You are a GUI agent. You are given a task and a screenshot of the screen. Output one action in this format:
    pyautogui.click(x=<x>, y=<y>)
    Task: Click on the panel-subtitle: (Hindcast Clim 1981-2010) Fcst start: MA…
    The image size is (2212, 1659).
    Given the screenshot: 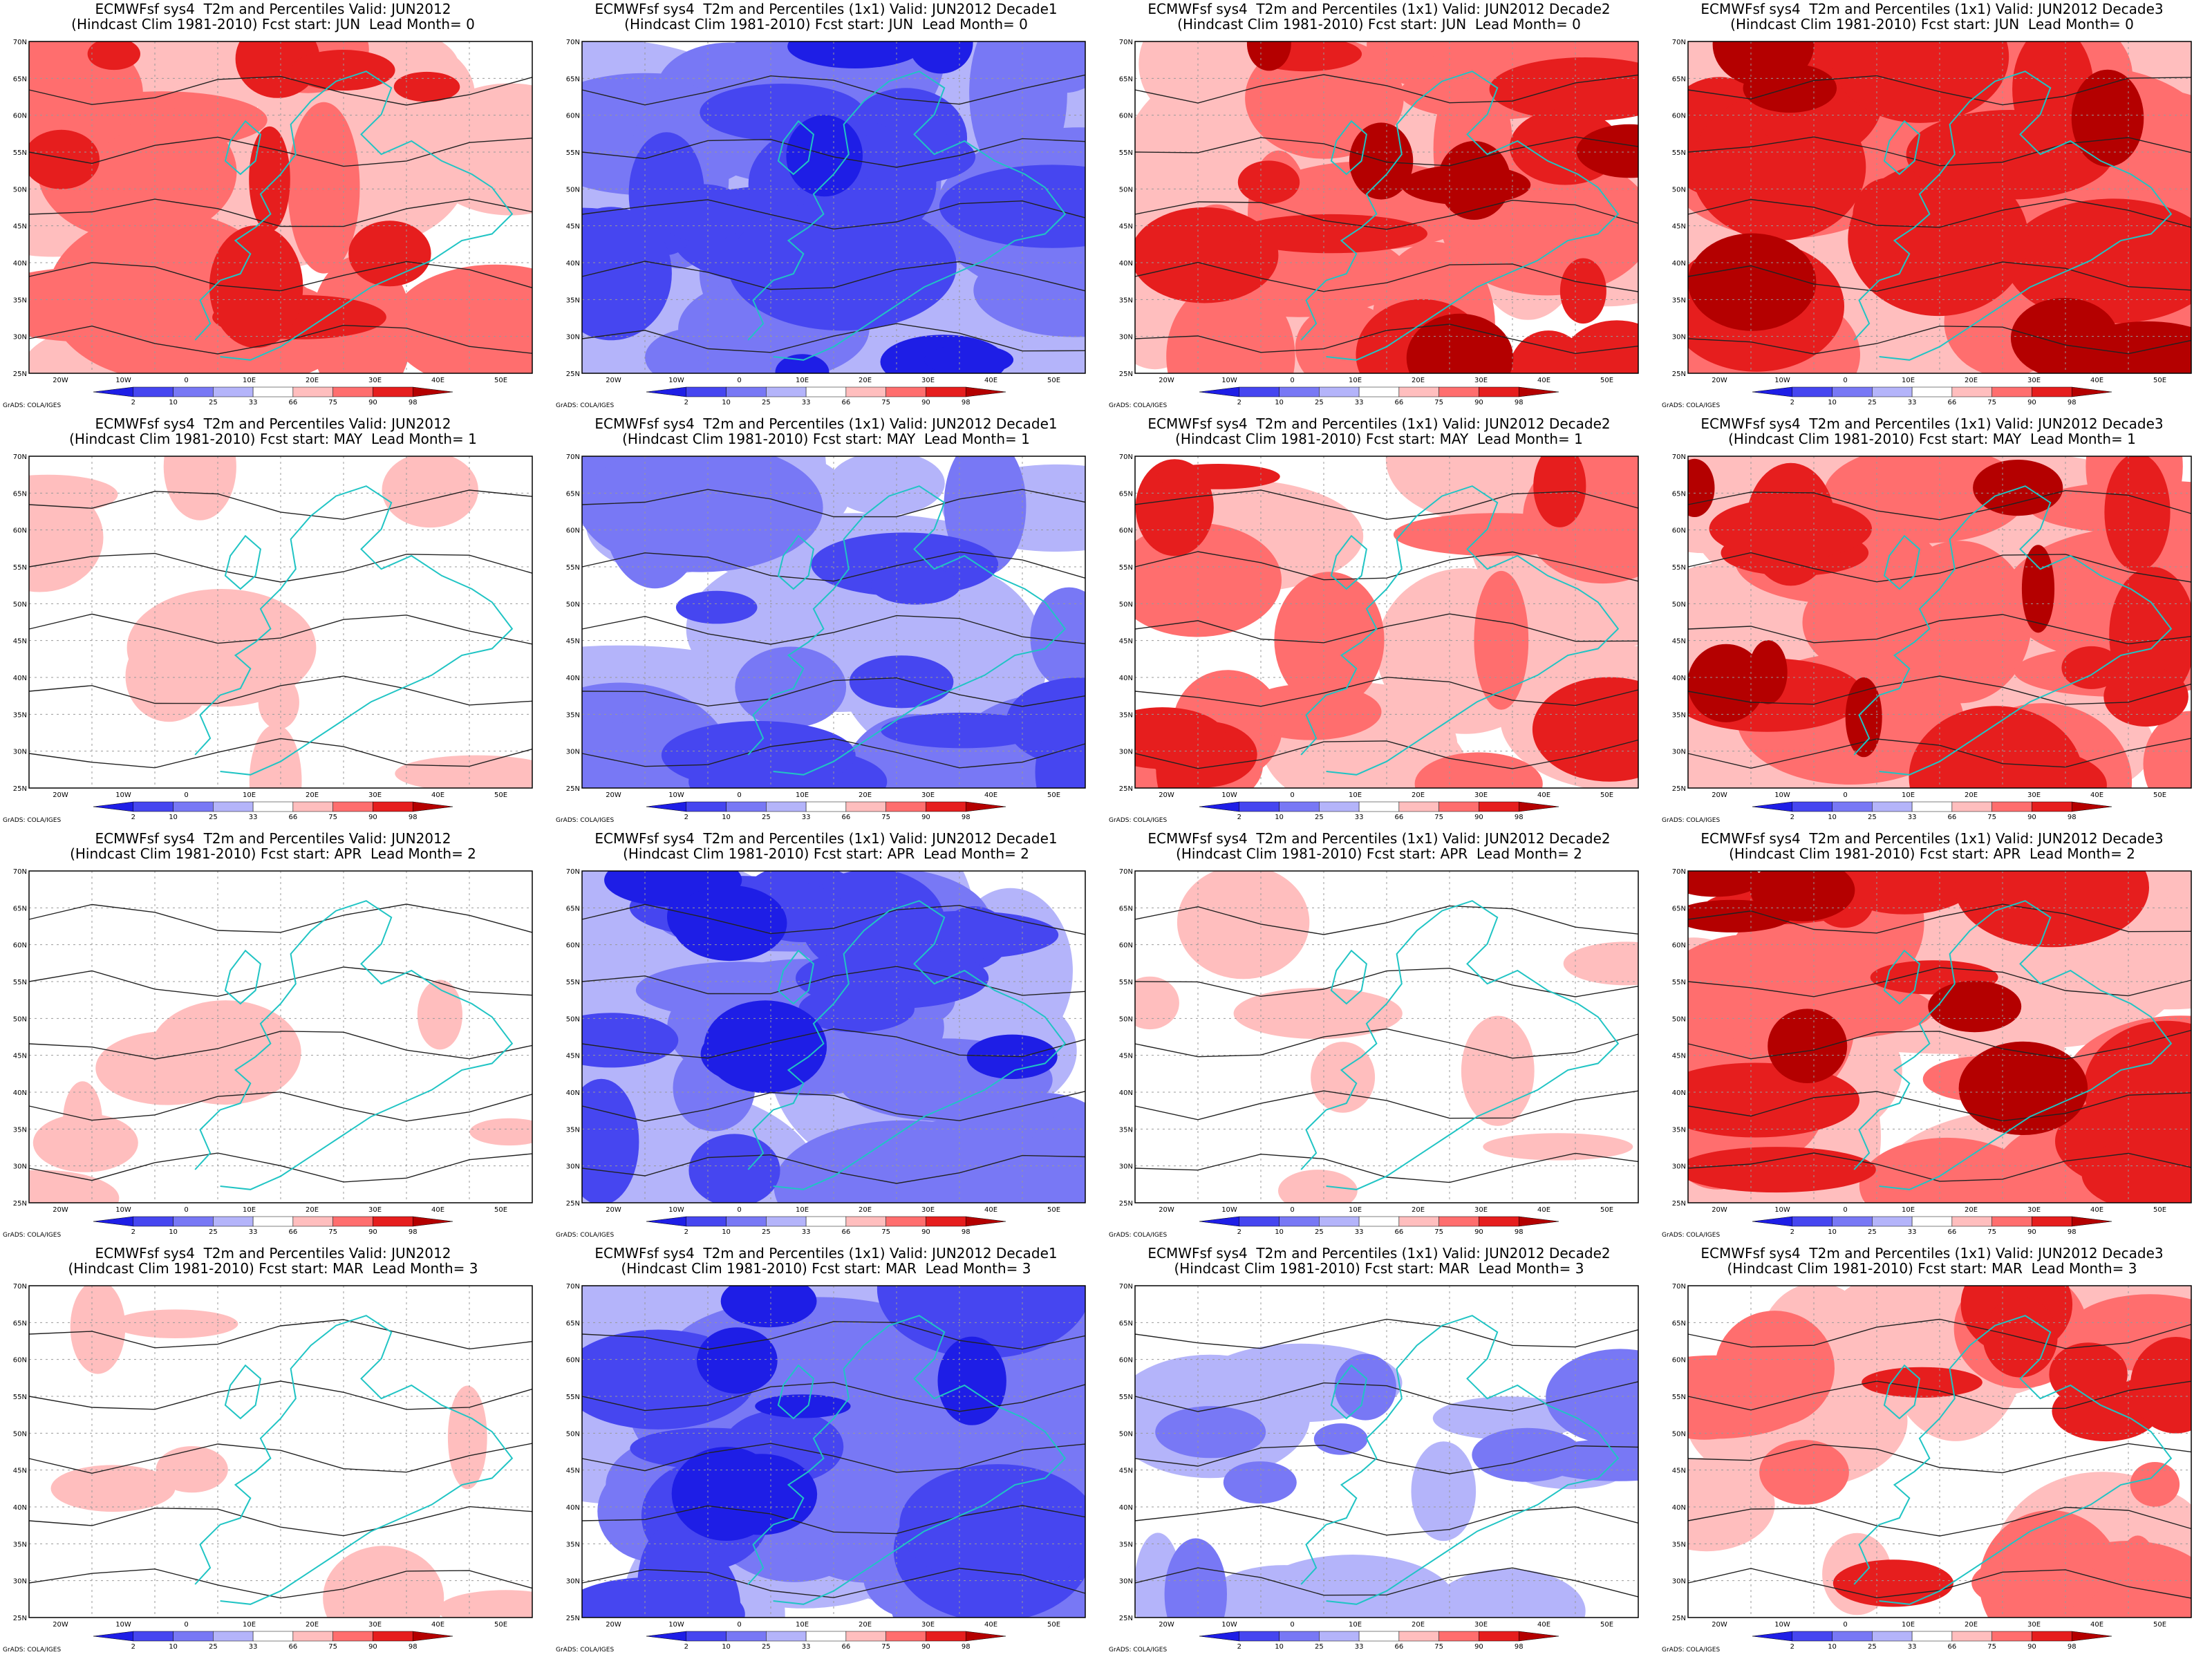 What is the action you would take?
    pyautogui.click(x=1932, y=1268)
    